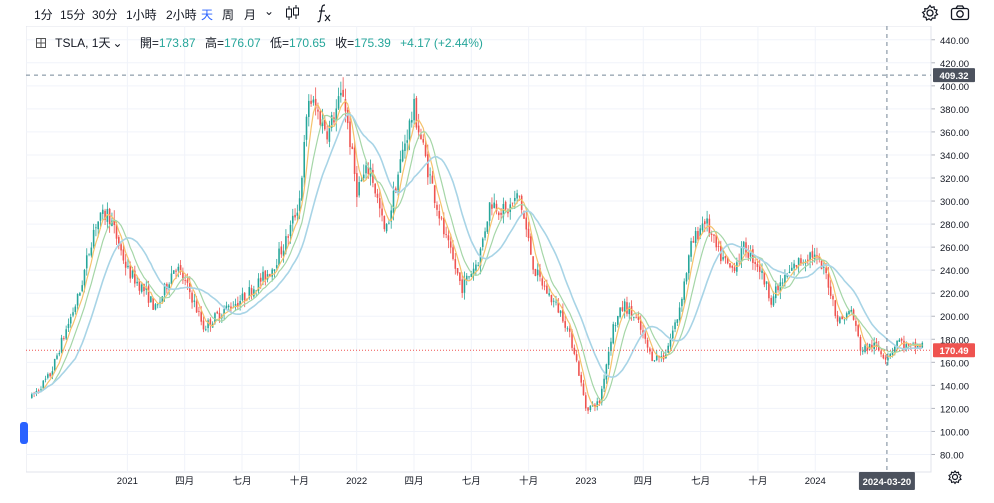 This screenshot has width=994, height=503. Describe the element at coordinates (105, 15) in the screenshot. I see `interval-30m: 30分` at that location.